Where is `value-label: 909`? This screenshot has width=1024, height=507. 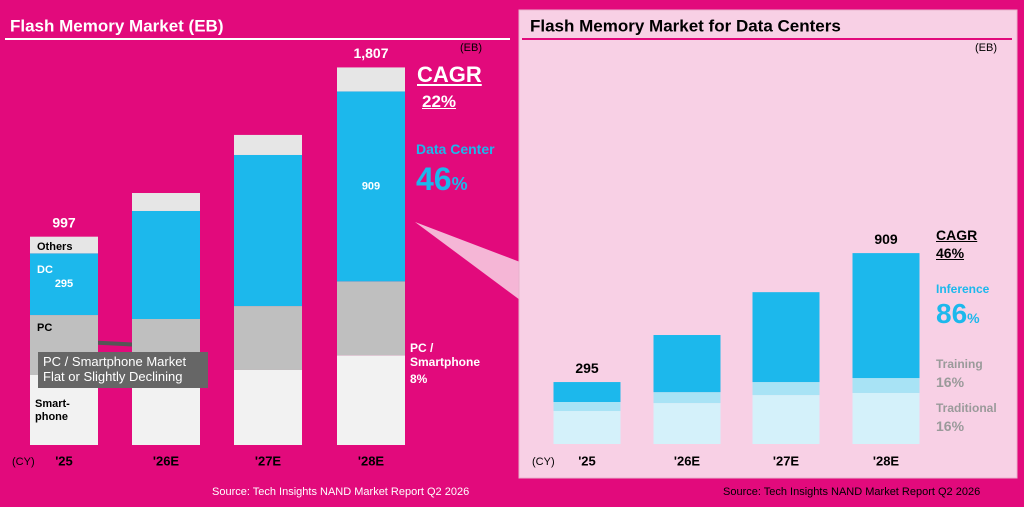
value-label: 909 is located at coordinates (371, 186).